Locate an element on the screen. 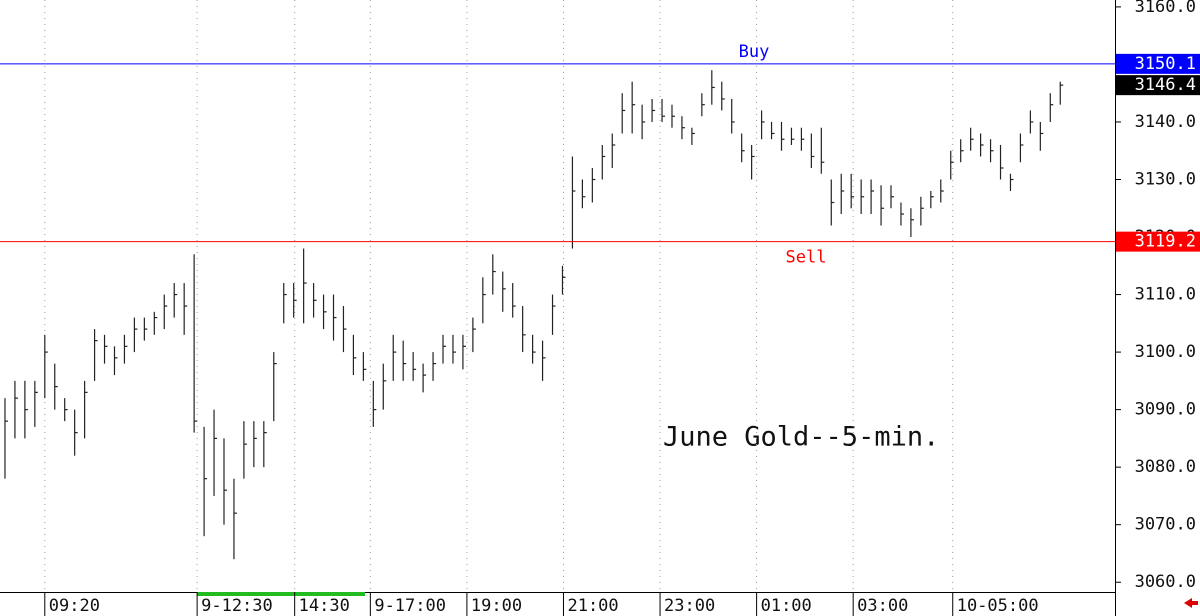 This screenshot has width=1200, height=616. x-tick-label: 23:00 is located at coordinates (689, 606).